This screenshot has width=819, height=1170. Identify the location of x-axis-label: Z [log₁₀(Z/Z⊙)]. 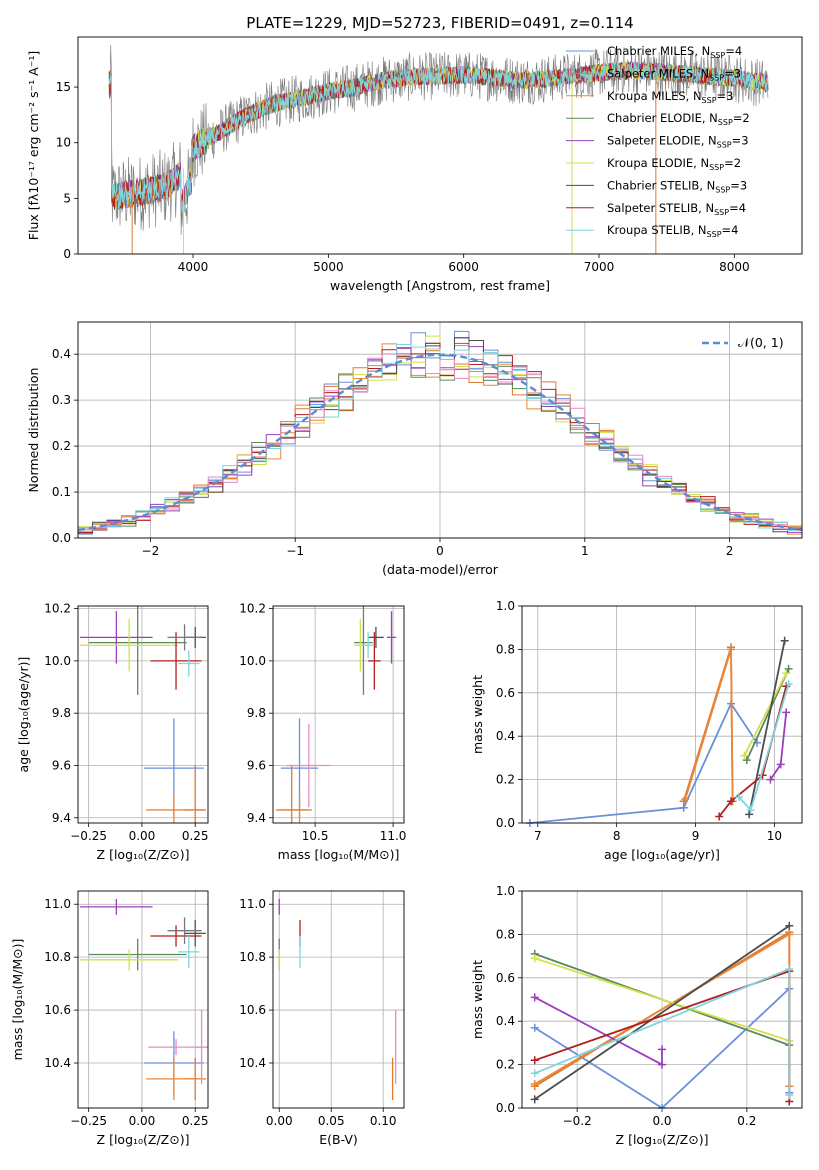
(662, 1139).